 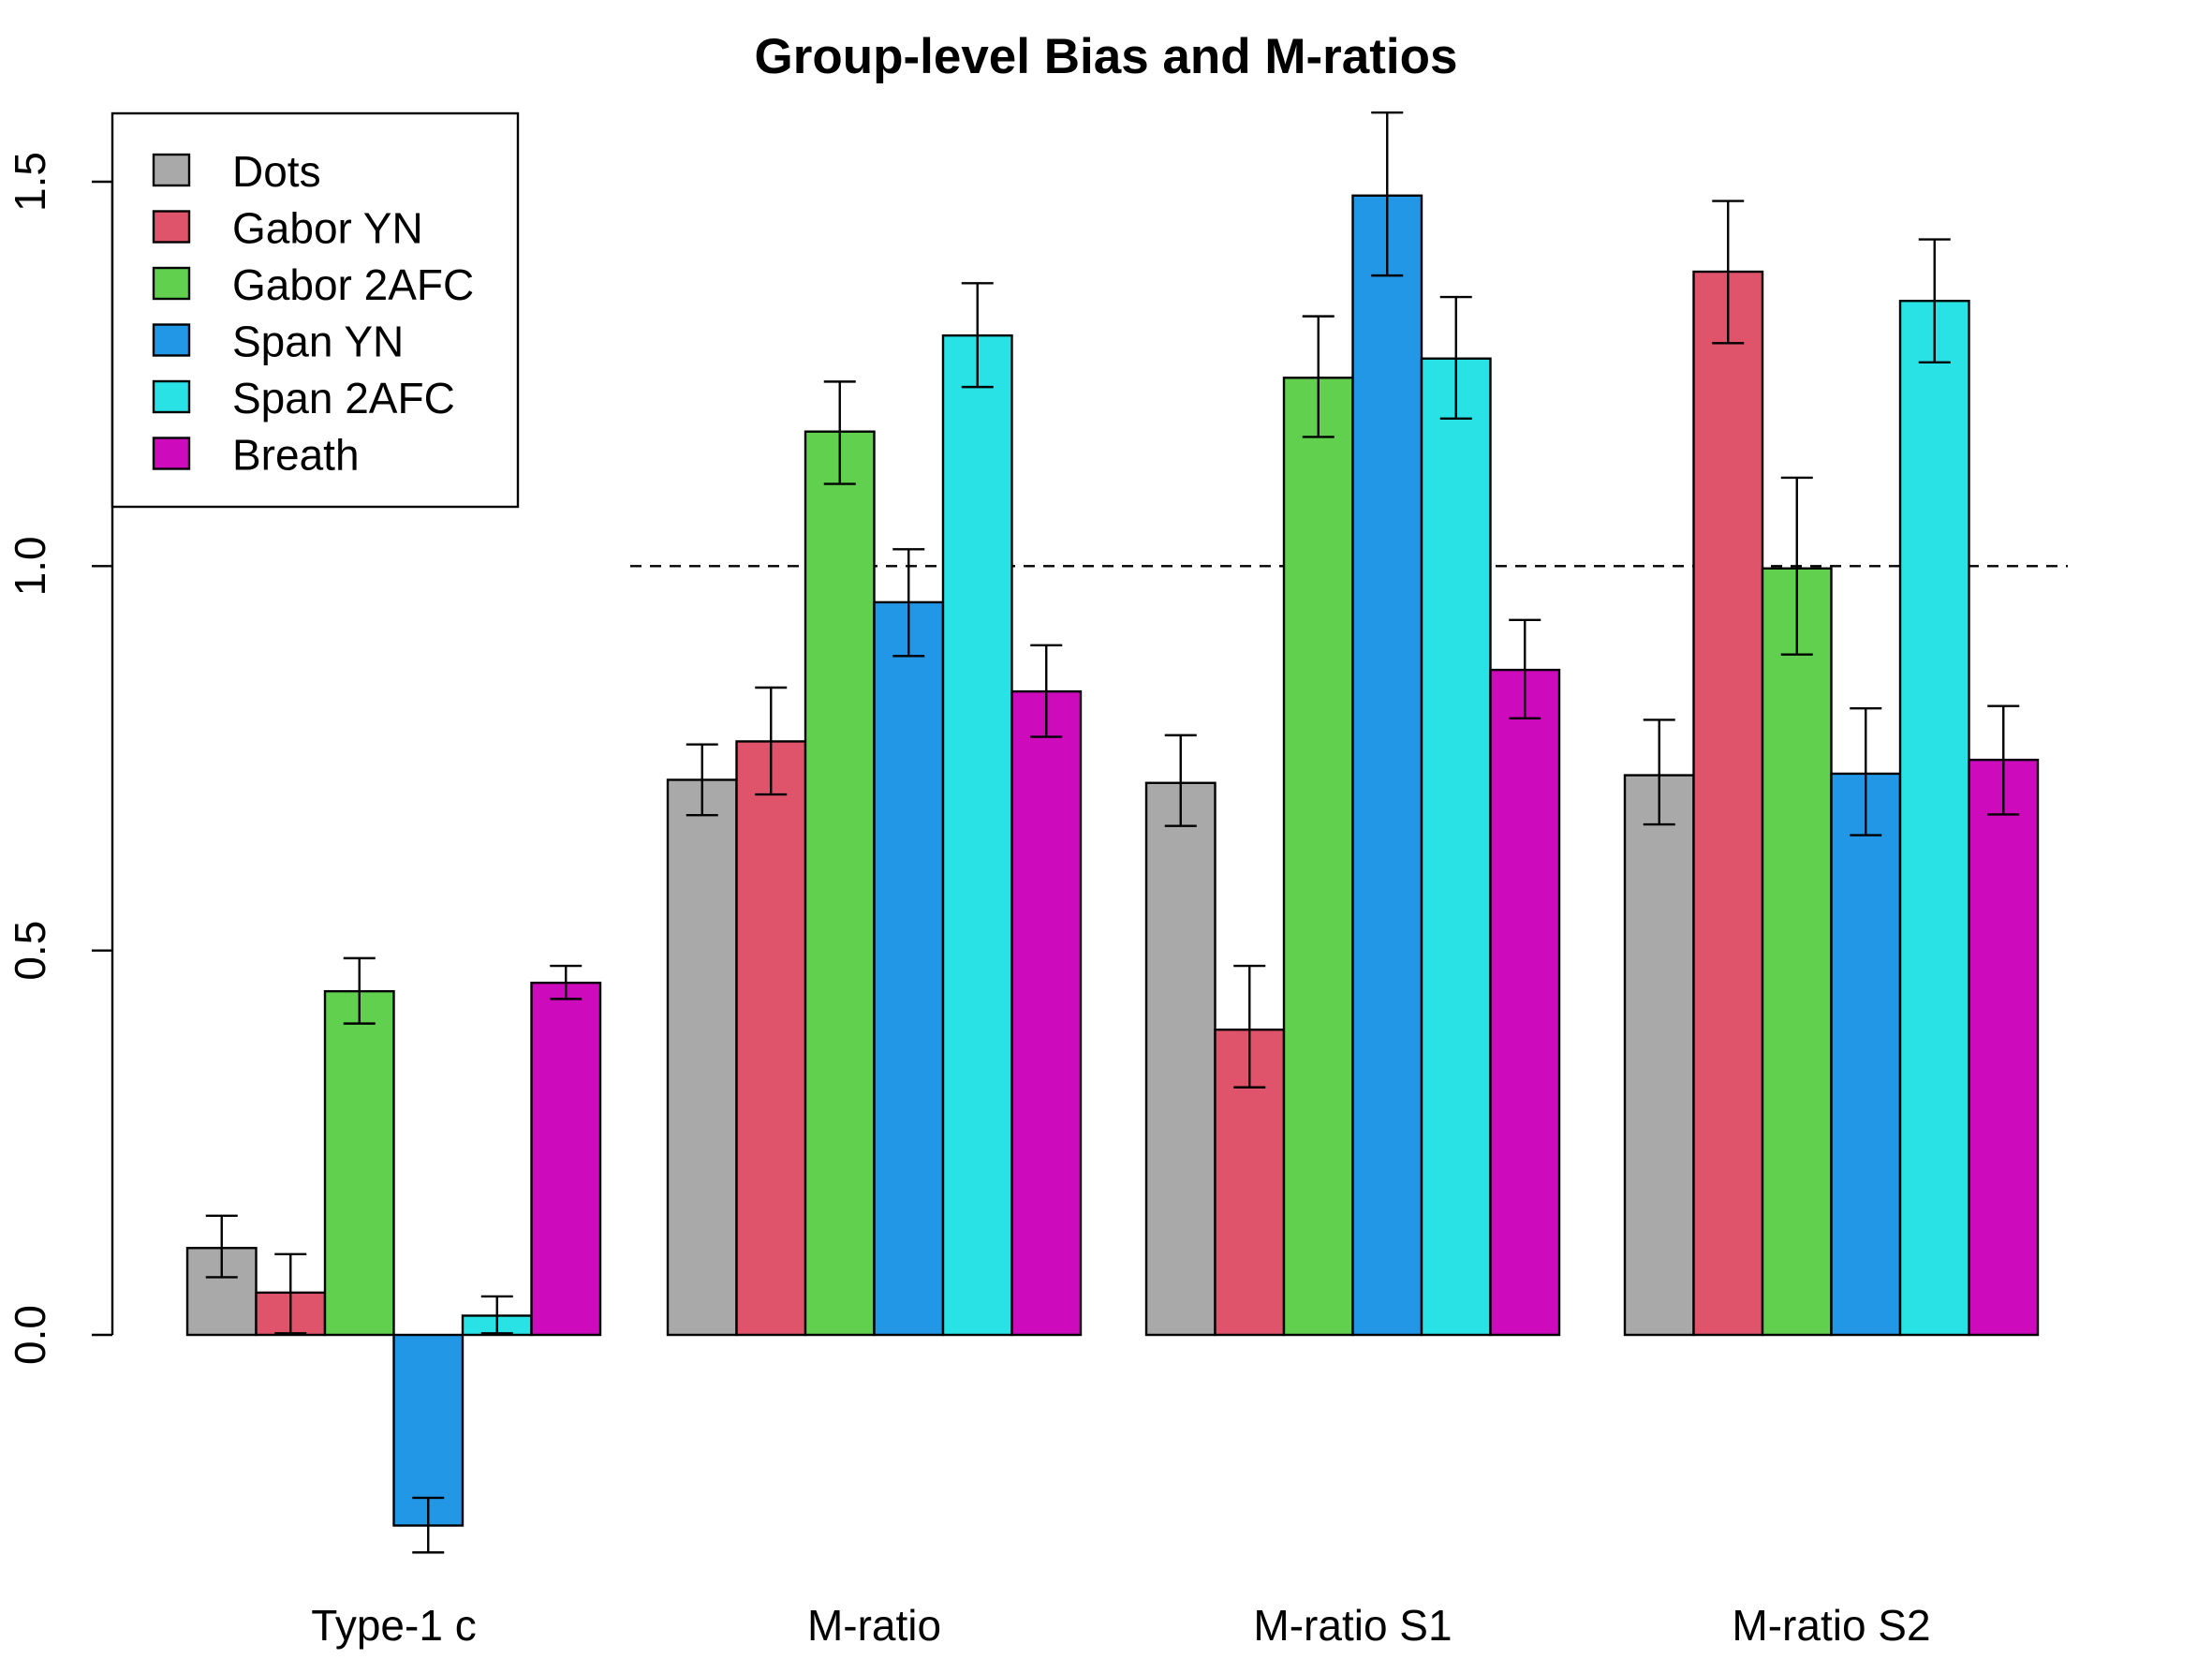 What do you see at coordinates (318, 342) in the screenshot?
I see `legend-label: Span YN` at bounding box center [318, 342].